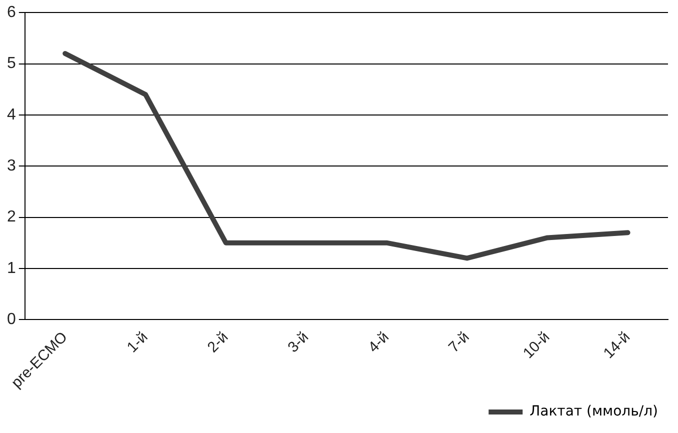 The image size is (678, 433). What do you see at coordinates (218, 342) in the screenshot?
I see `x-tick-label: 2-й` at bounding box center [218, 342].